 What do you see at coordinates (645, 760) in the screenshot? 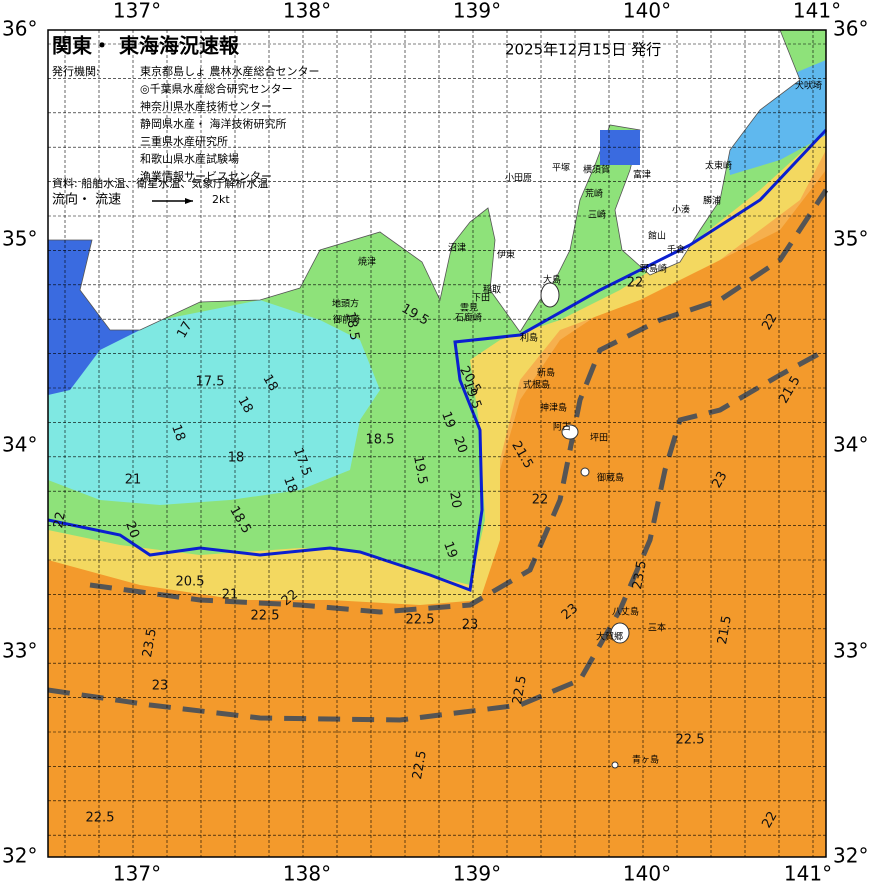
I see `place-name: 青ヶ島` at bounding box center [645, 760].